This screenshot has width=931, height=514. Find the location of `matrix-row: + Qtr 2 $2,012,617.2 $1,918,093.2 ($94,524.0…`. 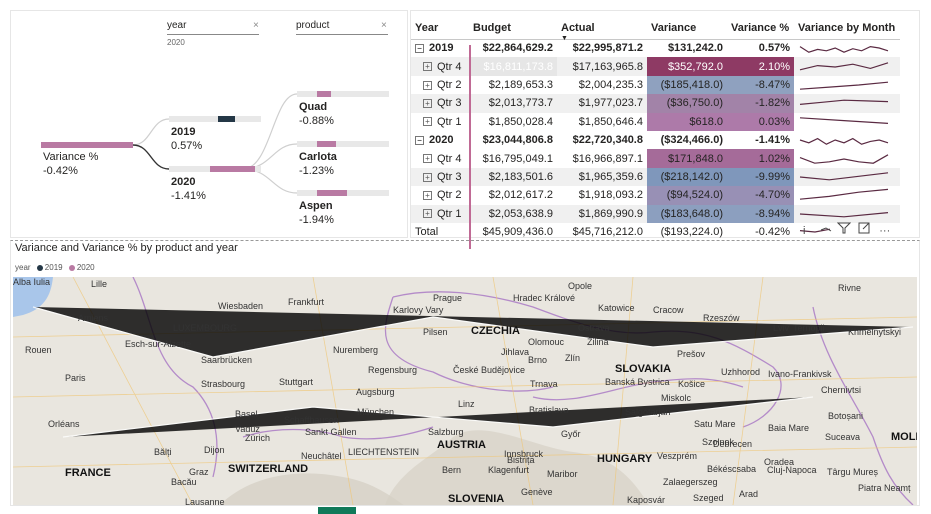

matrix-row: + Qtr 2 $2,012,617.2 $1,918,093.2 ($94,524.0… is located at coordinates (655, 195).